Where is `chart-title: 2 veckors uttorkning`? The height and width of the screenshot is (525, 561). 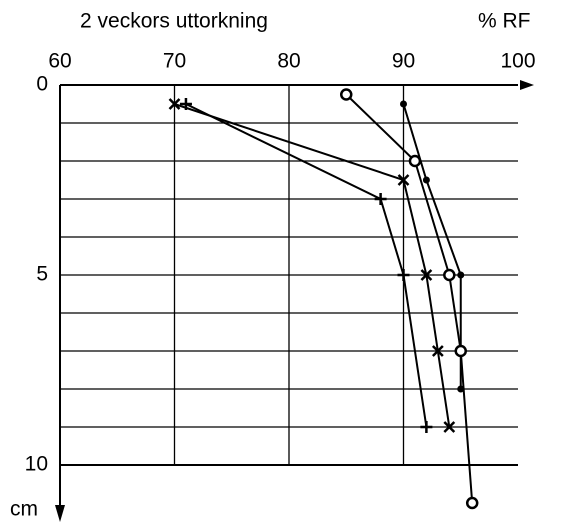
chart-title: 2 veckors uttorkning is located at coordinates (174, 21).